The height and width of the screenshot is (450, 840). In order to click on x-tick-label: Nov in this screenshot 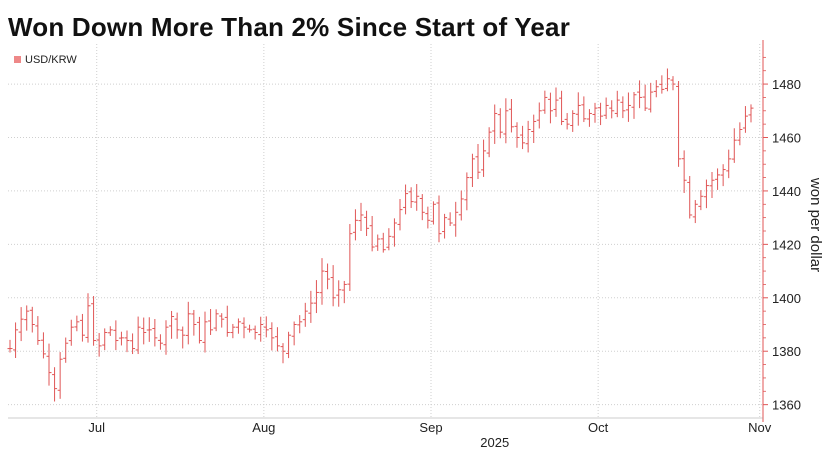, I will do `click(760, 427)`.